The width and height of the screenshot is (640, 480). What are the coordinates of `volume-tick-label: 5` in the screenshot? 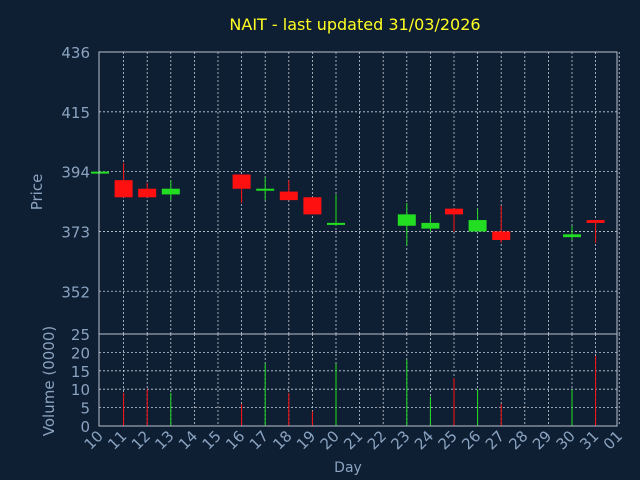 It's located at (85, 409).